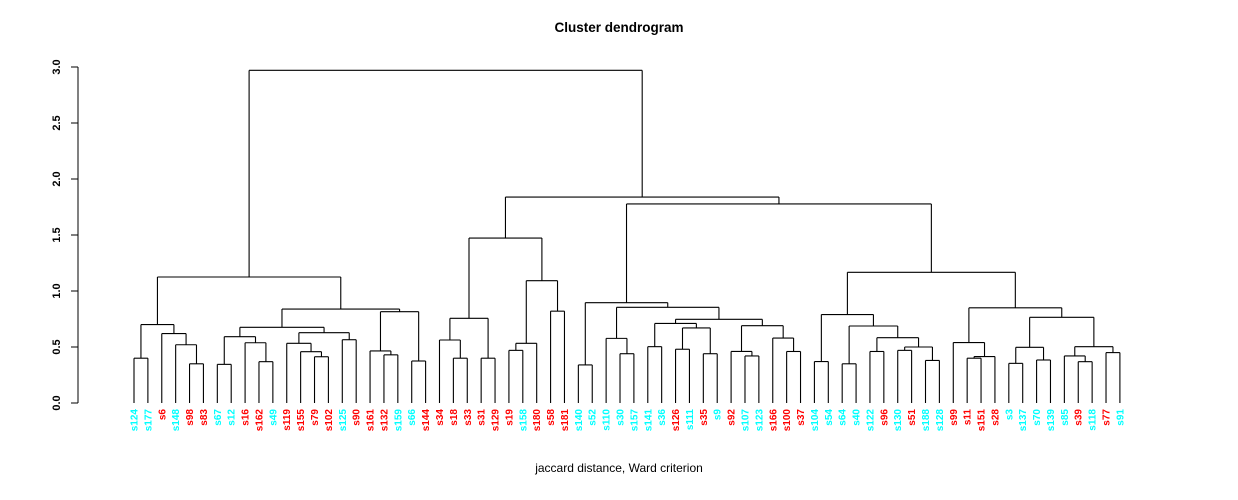 Image resolution: width=1238 pixels, height=500 pixels. I want to click on leaf-label: s64, so click(843, 417).